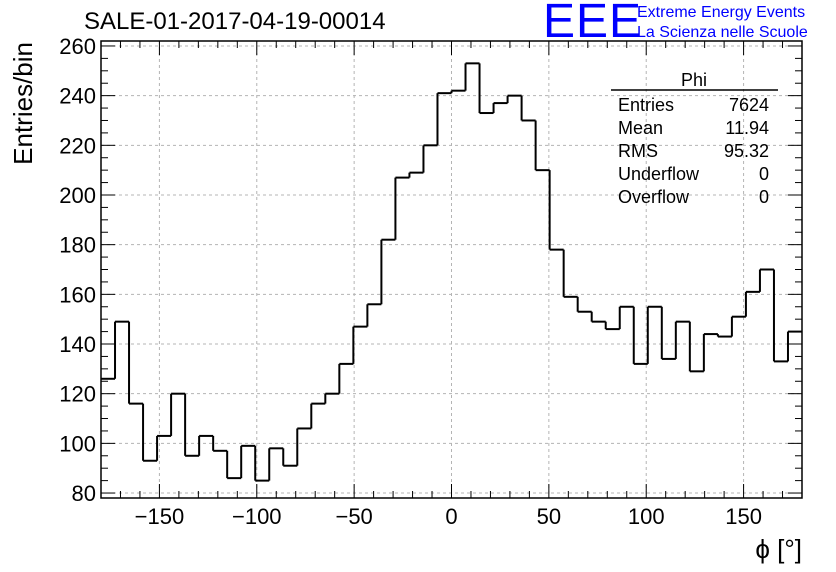 This screenshot has width=836, height=572. Describe the element at coordinates (77, 46) in the screenshot. I see `y-tick-label: 260` at that location.